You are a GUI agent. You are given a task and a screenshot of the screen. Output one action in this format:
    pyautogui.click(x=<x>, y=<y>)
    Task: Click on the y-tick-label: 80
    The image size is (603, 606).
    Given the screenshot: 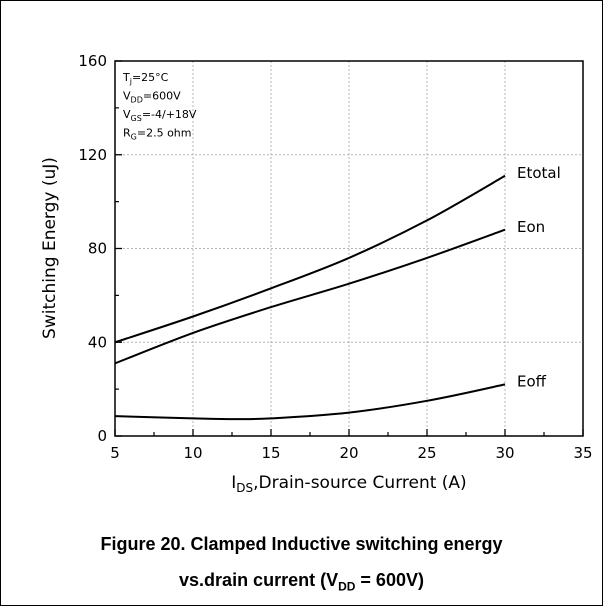 What is the action you would take?
    pyautogui.click(x=97, y=249)
    